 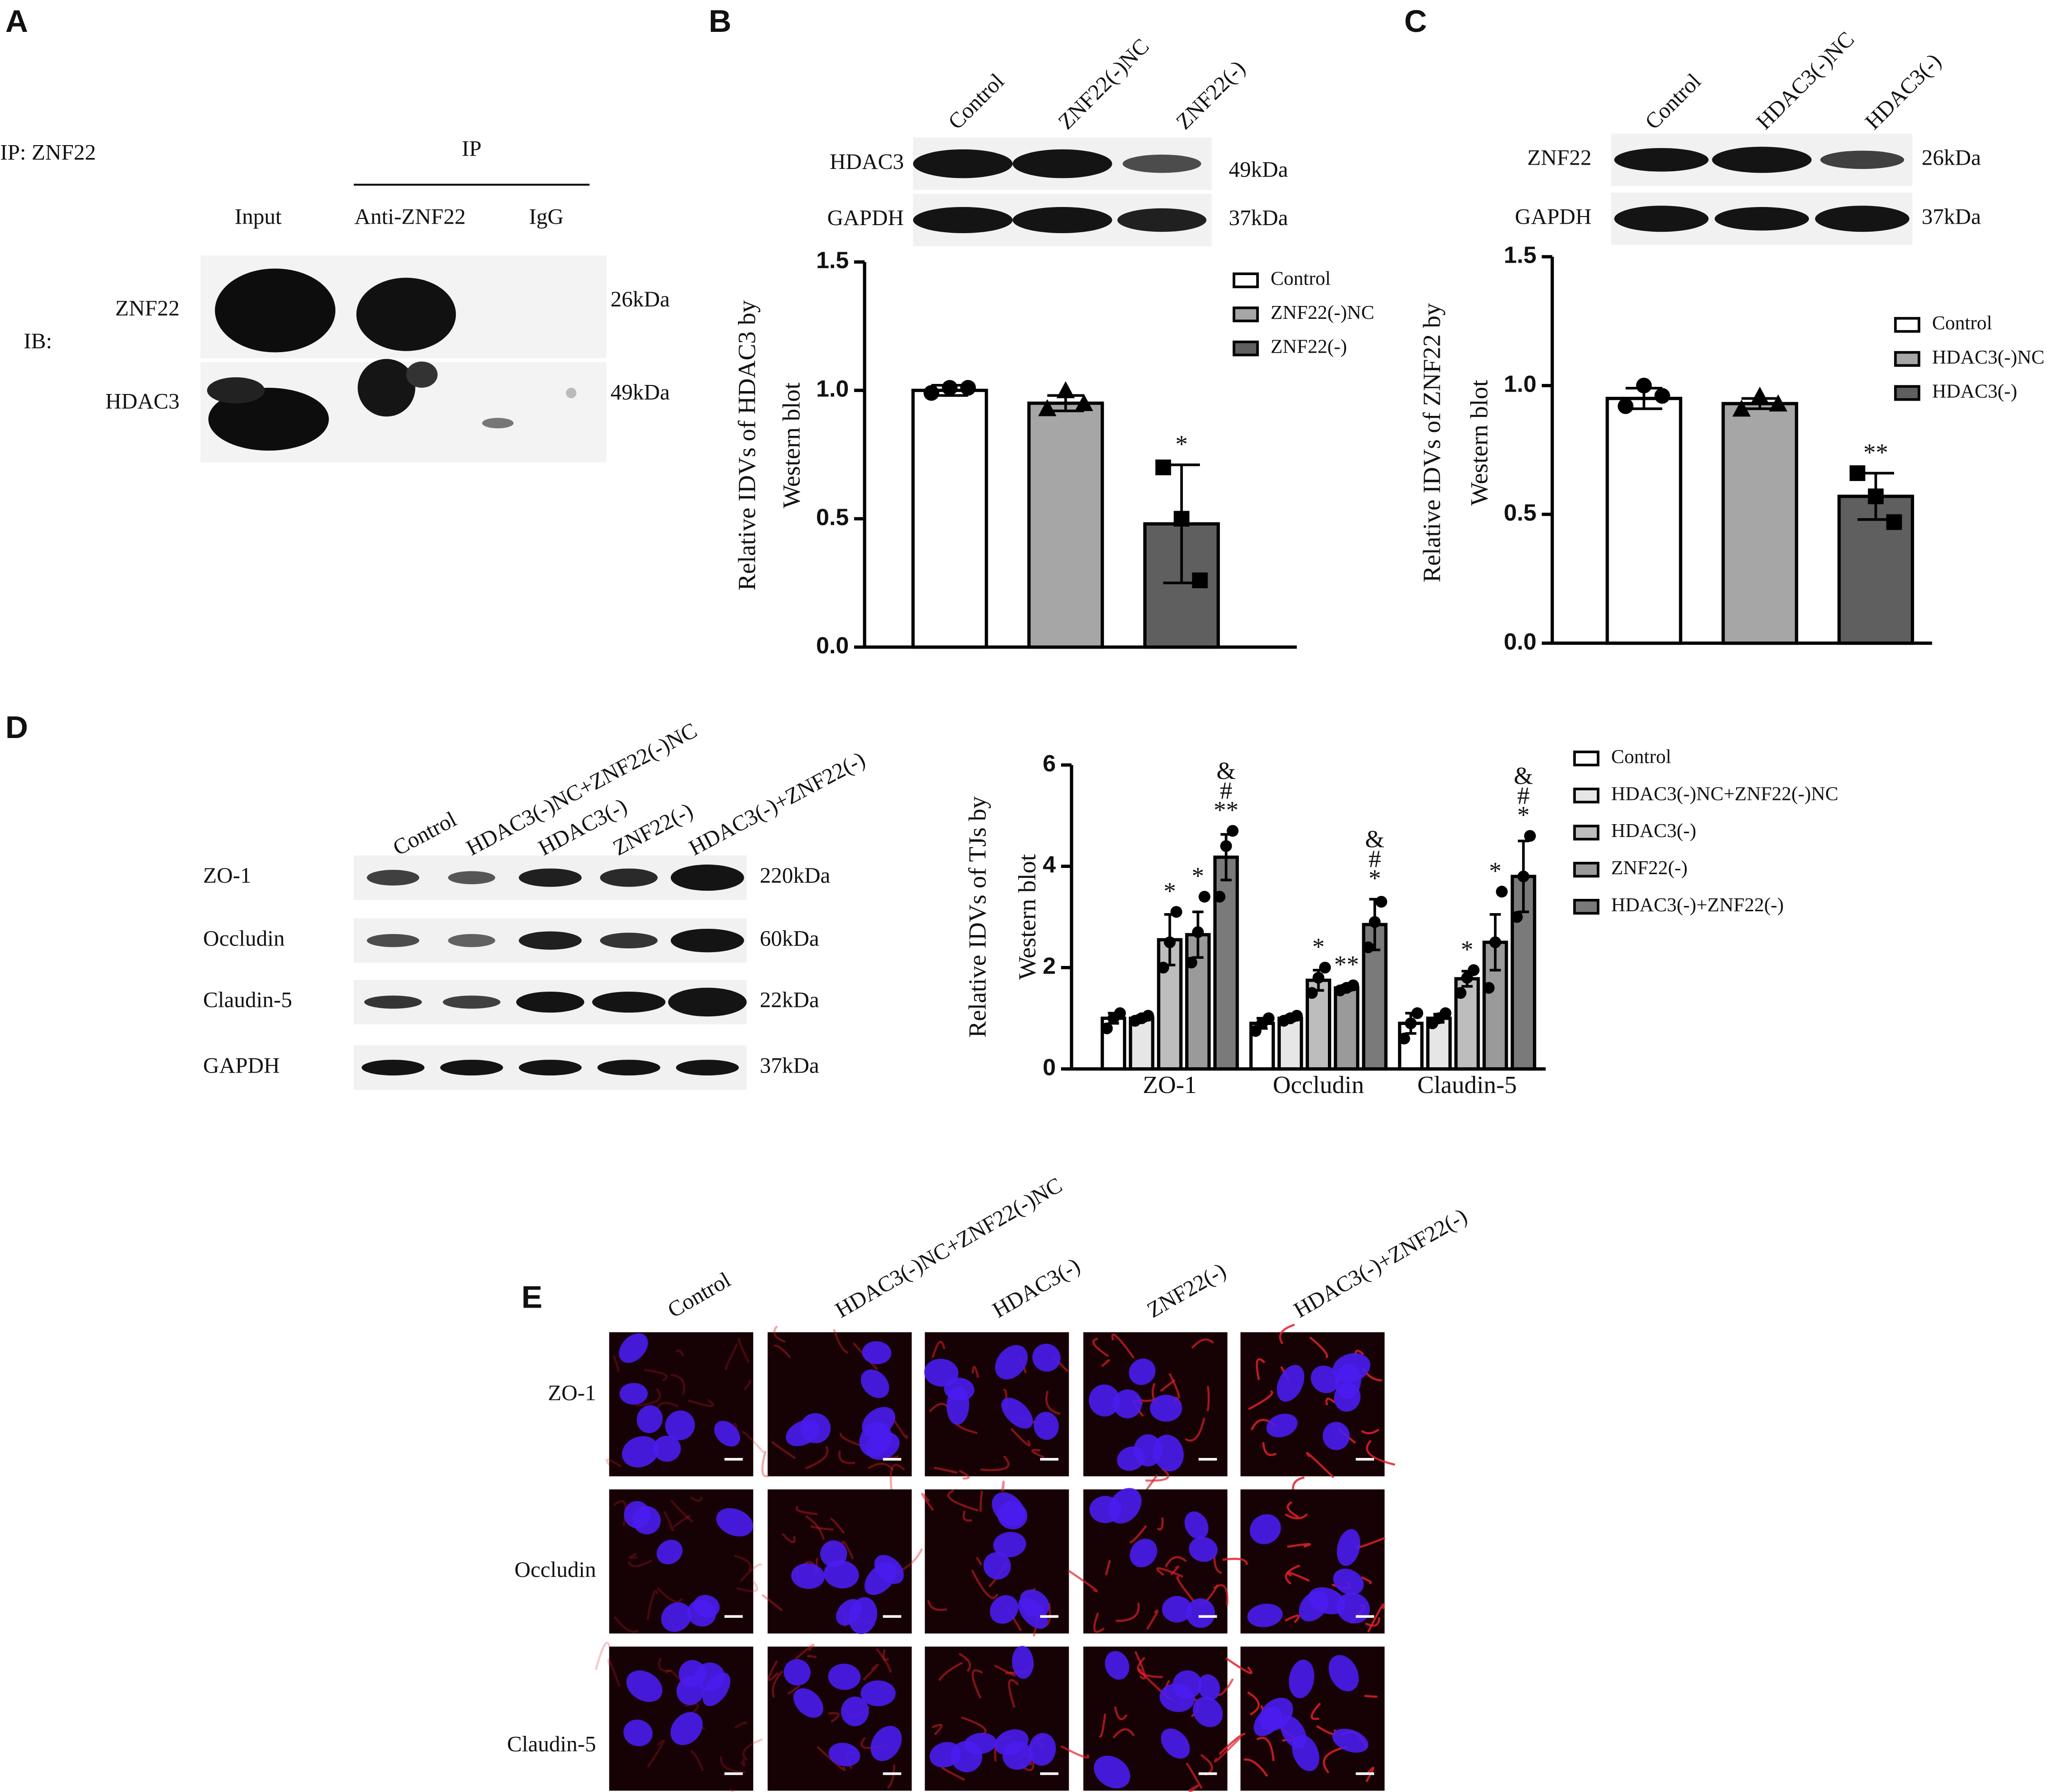 What do you see at coordinates (1962, 323) in the screenshot?
I see `legend-label: Control` at bounding box center [1962, 323].